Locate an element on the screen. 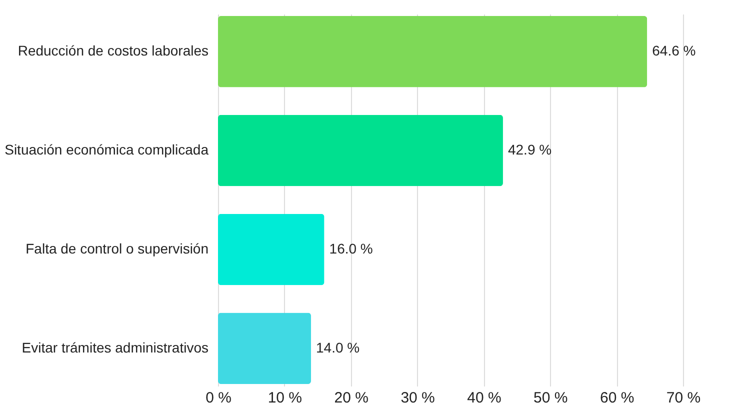  y-tick-label: Situación económica complicada is located at coordinates (106, 150).